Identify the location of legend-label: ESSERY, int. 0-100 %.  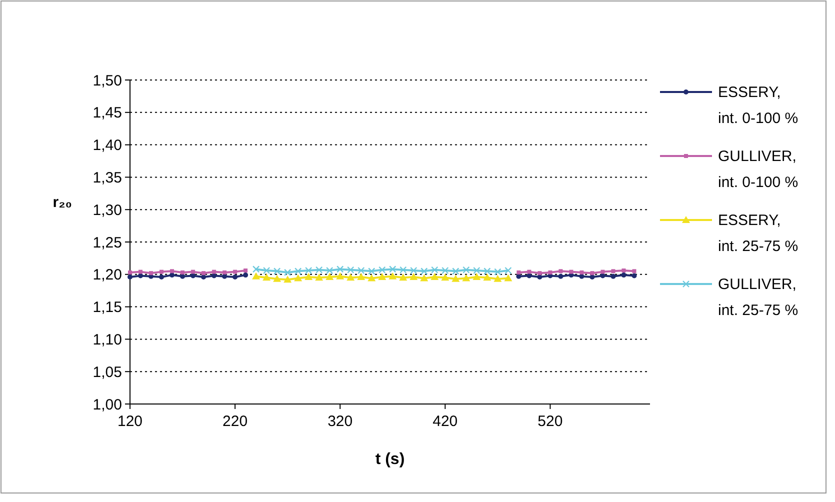
(758, 105).